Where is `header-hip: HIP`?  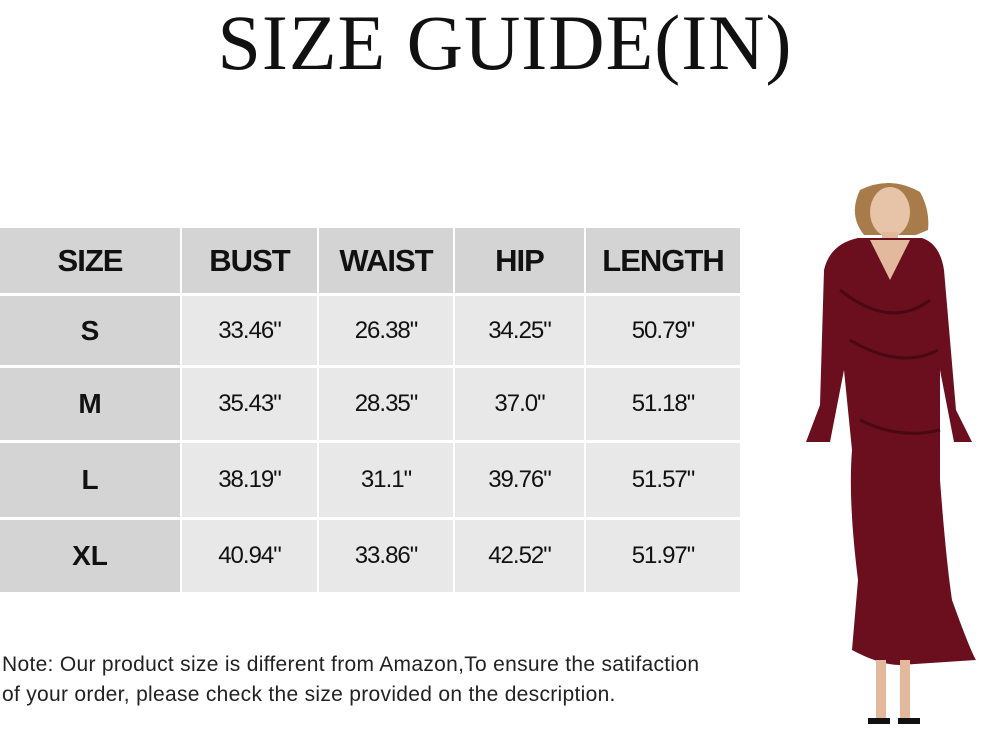
header-hip: HIP is located at coordinates (519, 260).